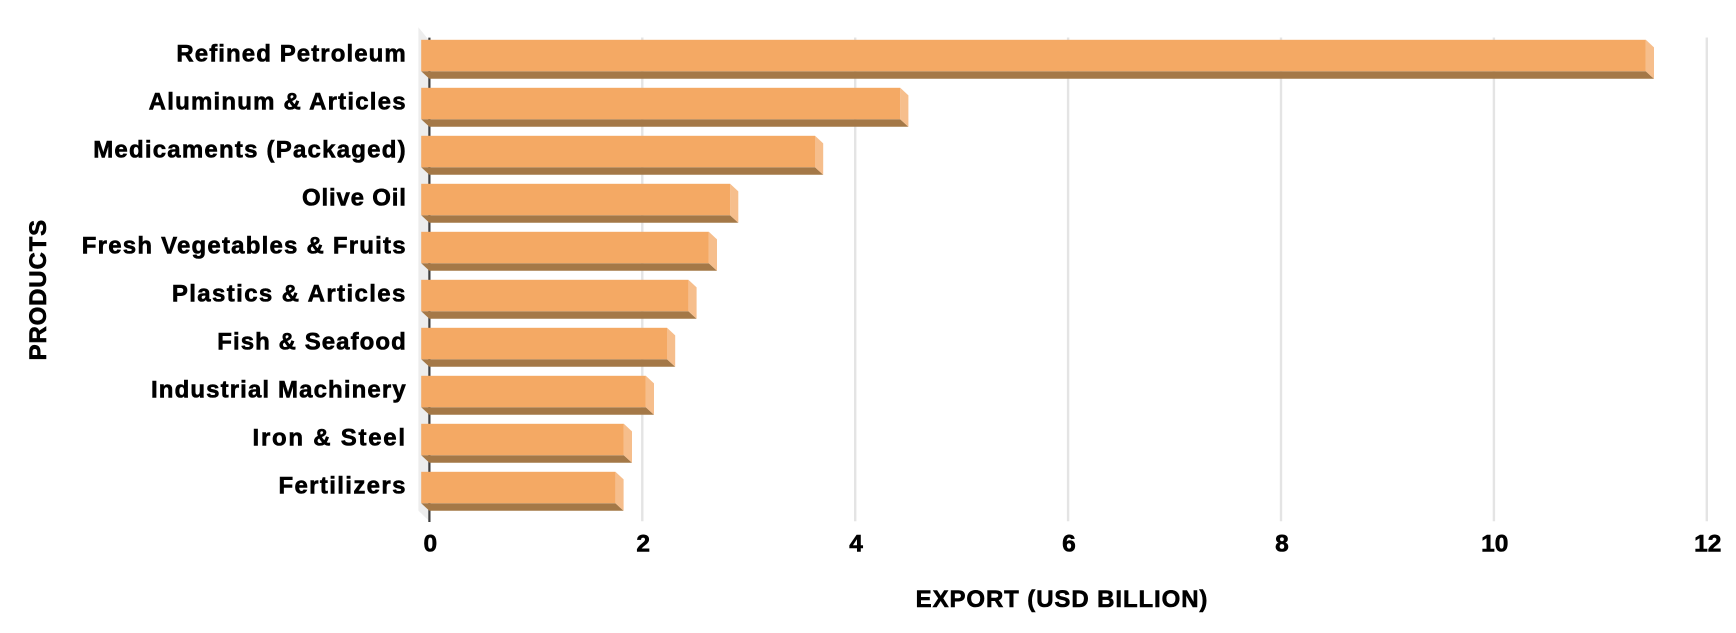 Image resolution: width=1736 pixels, height=633 pixels. I want to click on svg-text: Fish & Seafood, so click(312, 342).